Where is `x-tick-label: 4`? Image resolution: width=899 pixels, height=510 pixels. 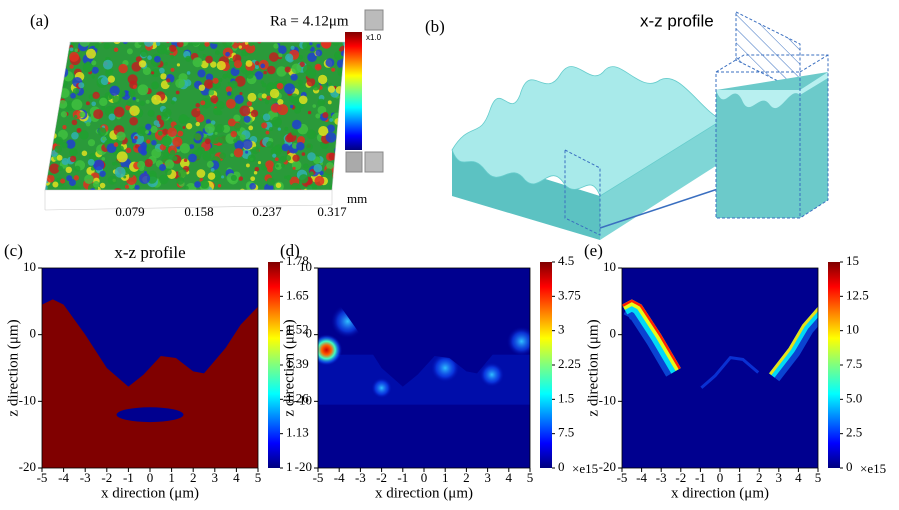 x-tick-label: 4 is located at coordinates (236, 477).